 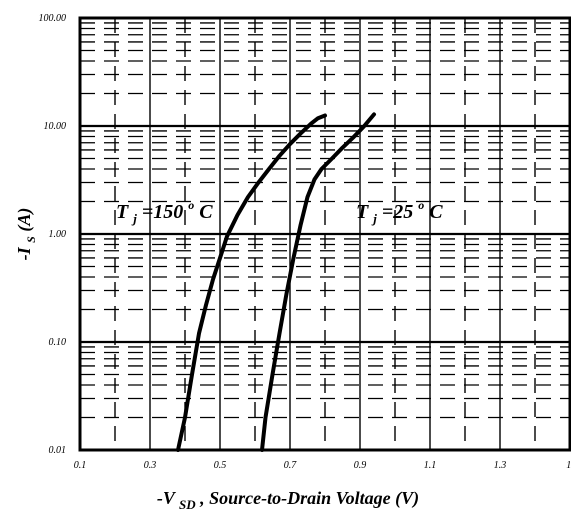 I want to click on y-axis-label: -I S (A), so click(x=26, y=234).